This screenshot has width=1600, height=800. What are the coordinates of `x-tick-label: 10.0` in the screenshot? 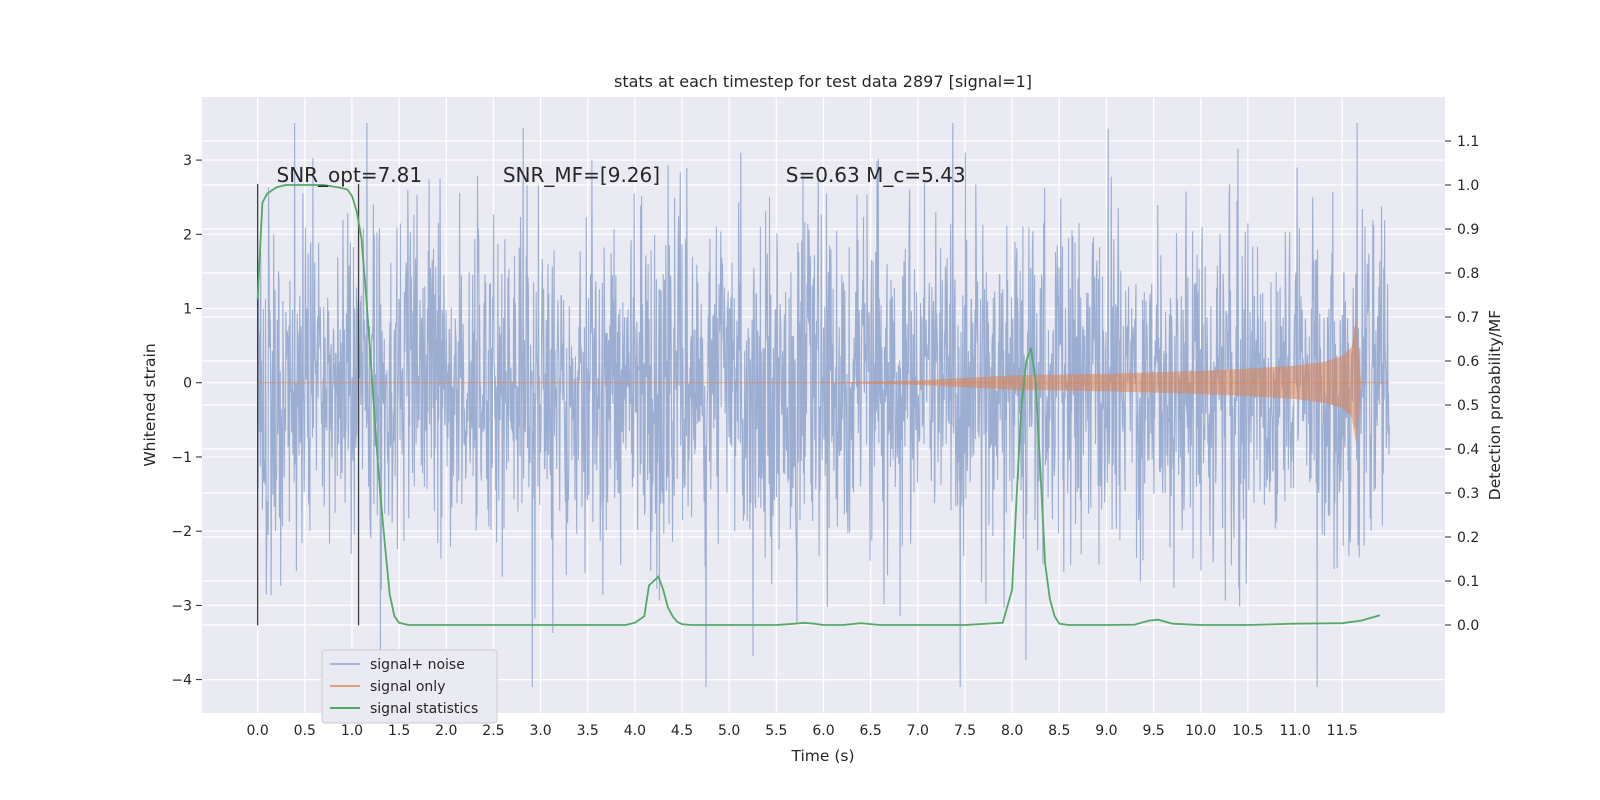 It's located at (1200, 731).